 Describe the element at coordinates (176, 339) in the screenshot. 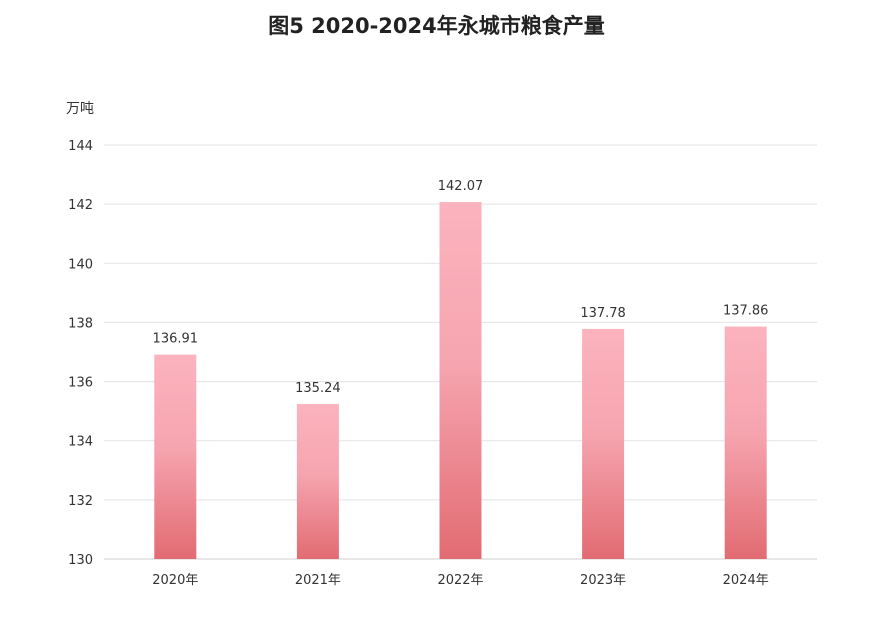

I see `data-label: 136.91` at that location.